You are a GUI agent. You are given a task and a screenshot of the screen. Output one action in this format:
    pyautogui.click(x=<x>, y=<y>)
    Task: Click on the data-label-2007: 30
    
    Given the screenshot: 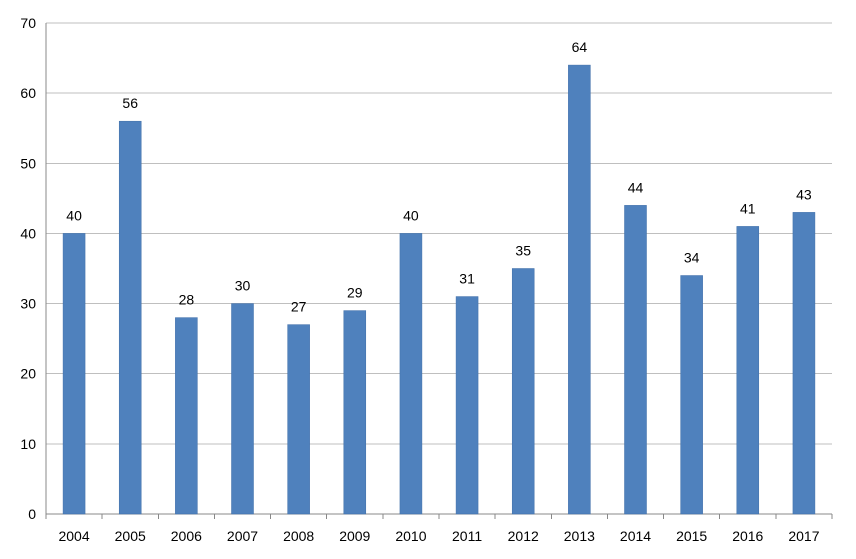 What is the action you would take?
    pyautogui.click(x=243, y=286)
    